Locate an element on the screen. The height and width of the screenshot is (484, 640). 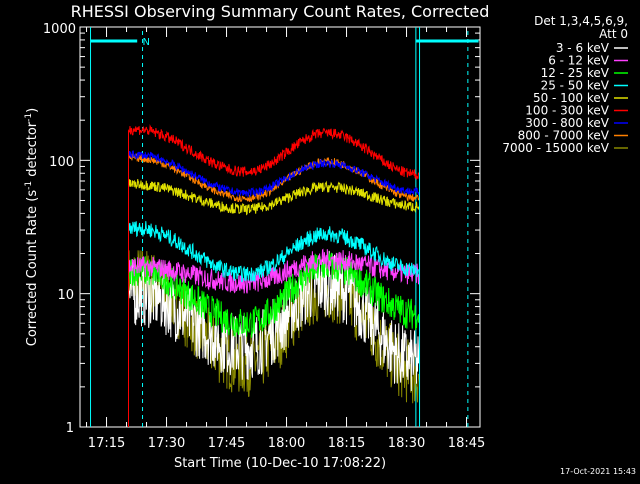
legend-label: 6 - 12 keV is located at coordinates (579, 61).